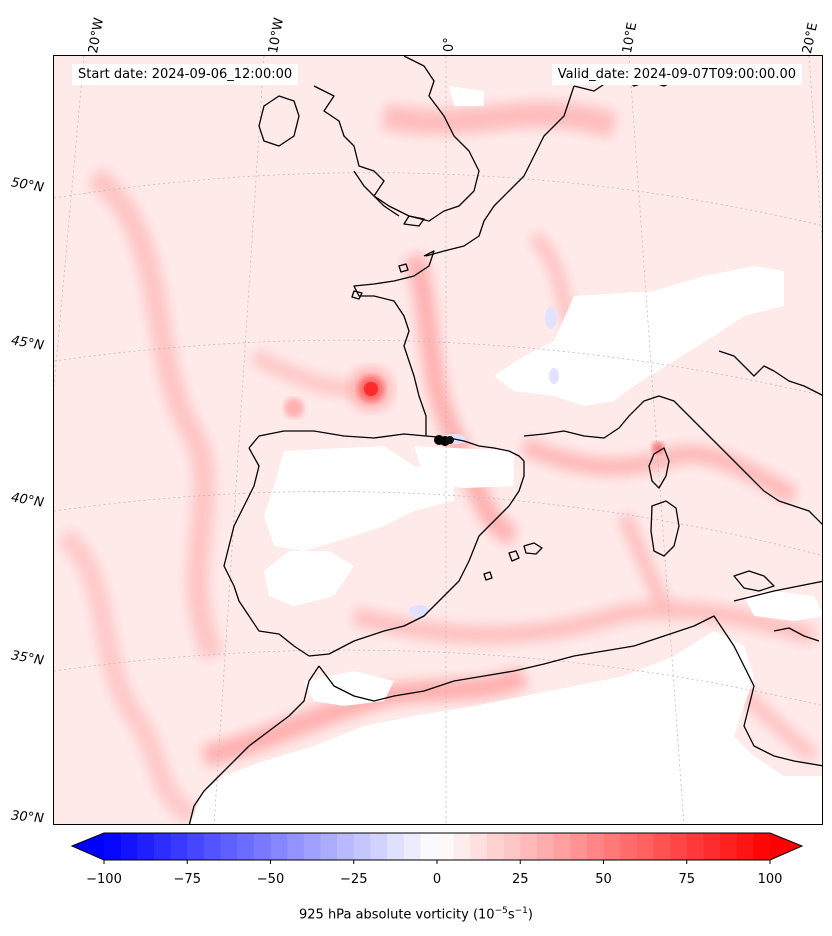 The width and height of the screenshot is (832, 936). What do you see at coordinates (501, 911) in the screenshot?
I see `colorbar-title-exponent: −5` at bounding box center [501, 911].